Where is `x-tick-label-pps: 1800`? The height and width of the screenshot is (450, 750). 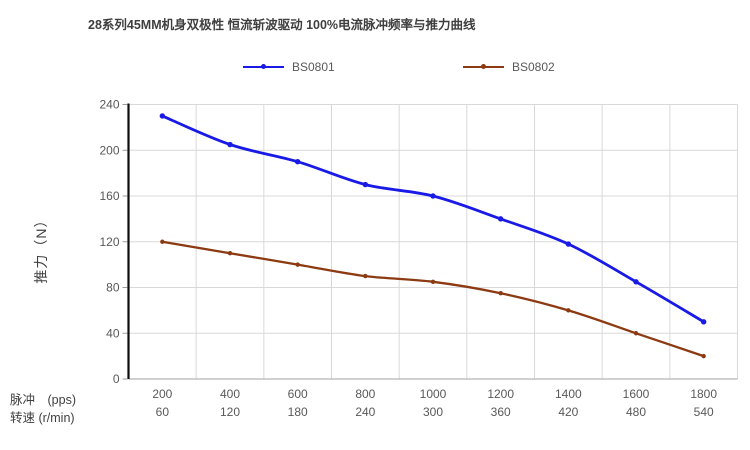 x-tick-label-pps: 1800 is located at coordinates (703, 394).